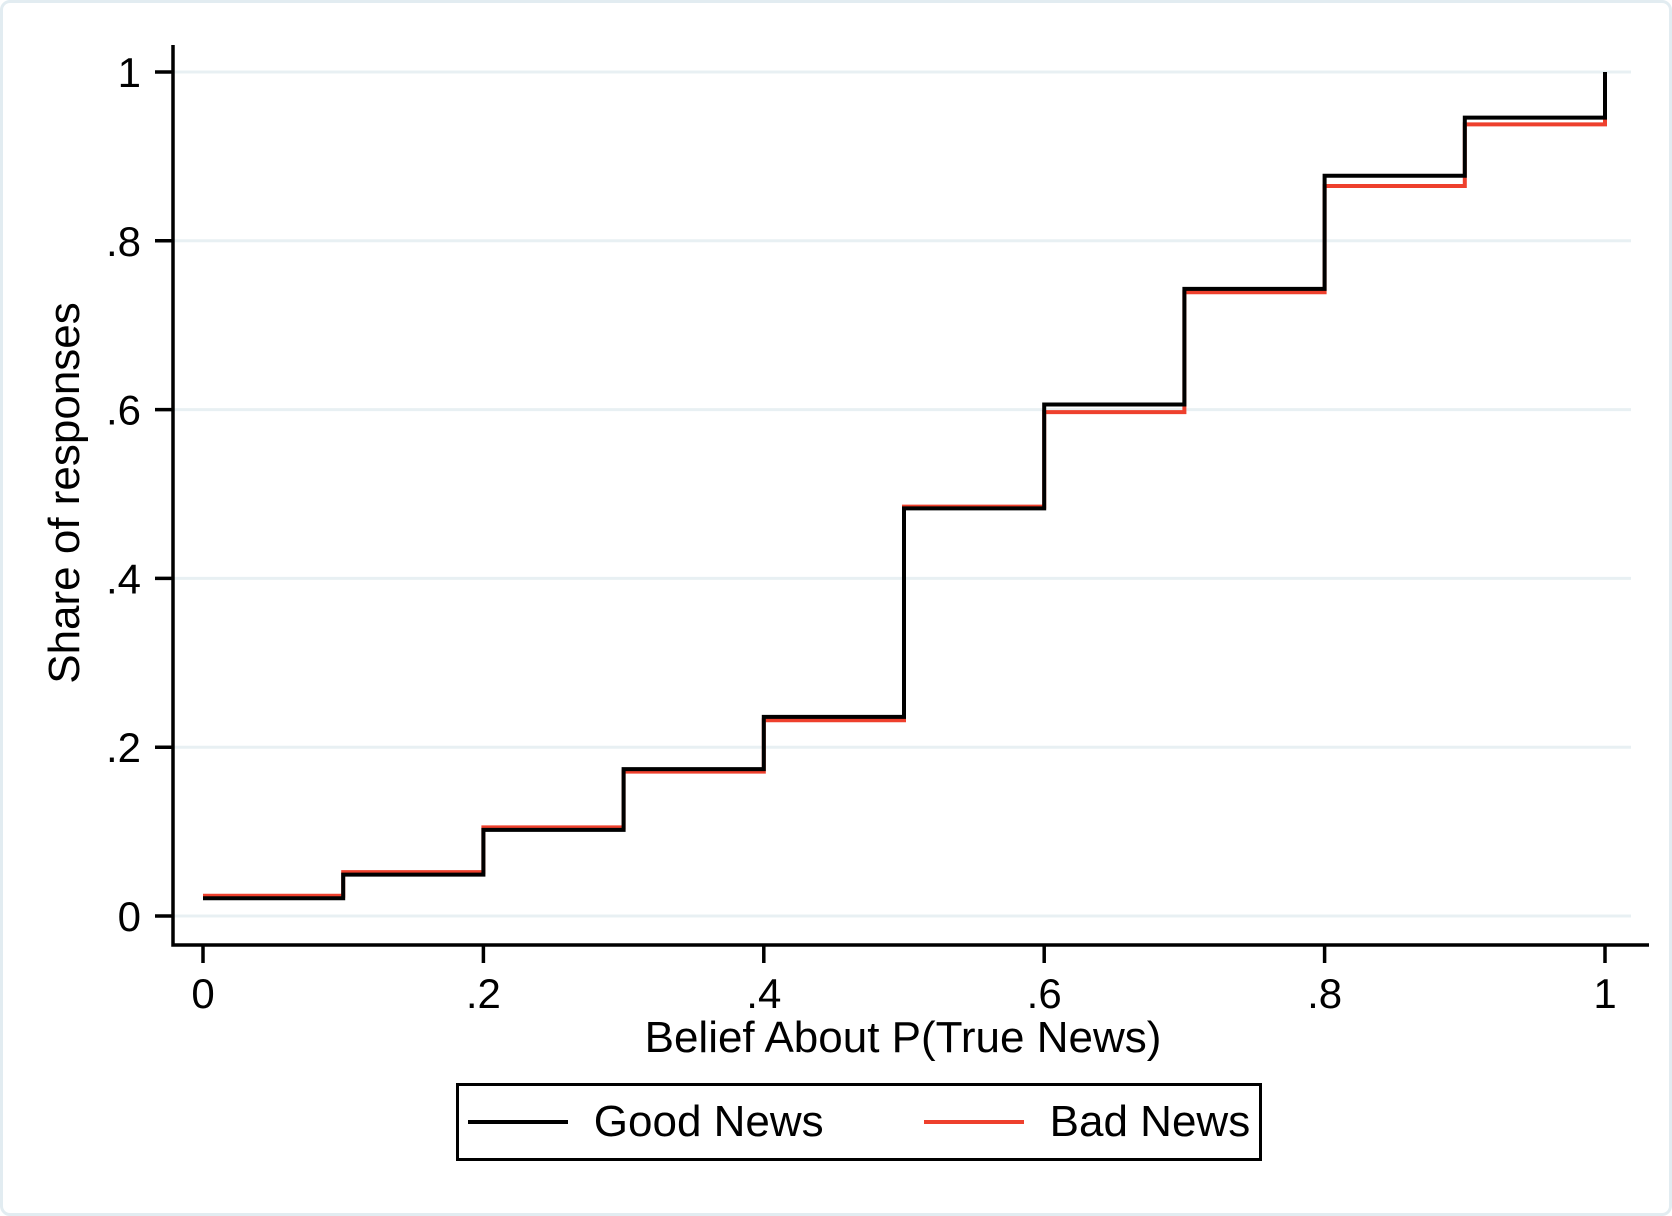 The image size is (1672, 1216). I want to click on y-tick-label: .4, so click(123, 578).